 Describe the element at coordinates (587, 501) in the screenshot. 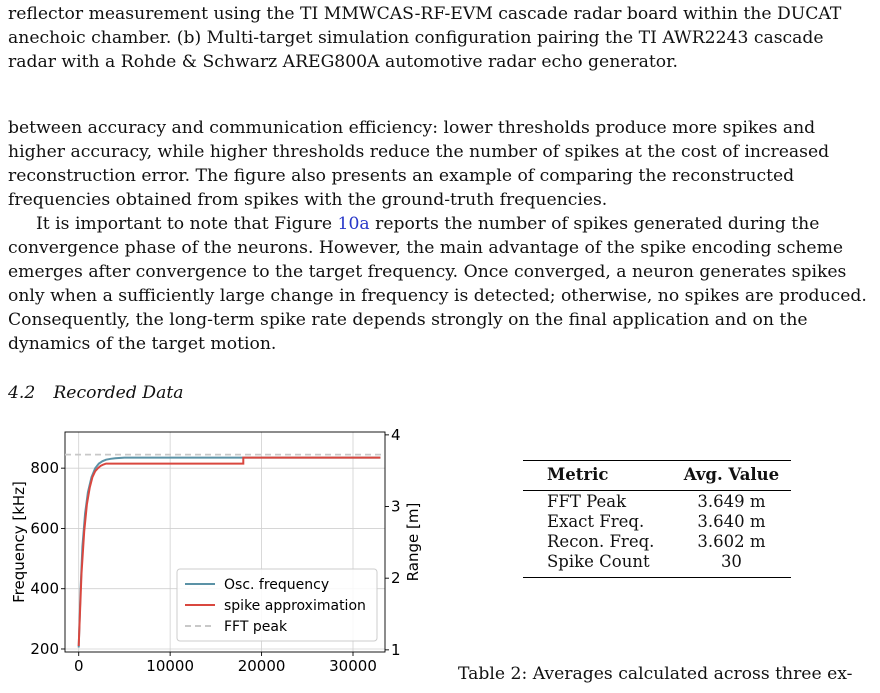

I see `table-cell-metric: FFT Peak` at that location.